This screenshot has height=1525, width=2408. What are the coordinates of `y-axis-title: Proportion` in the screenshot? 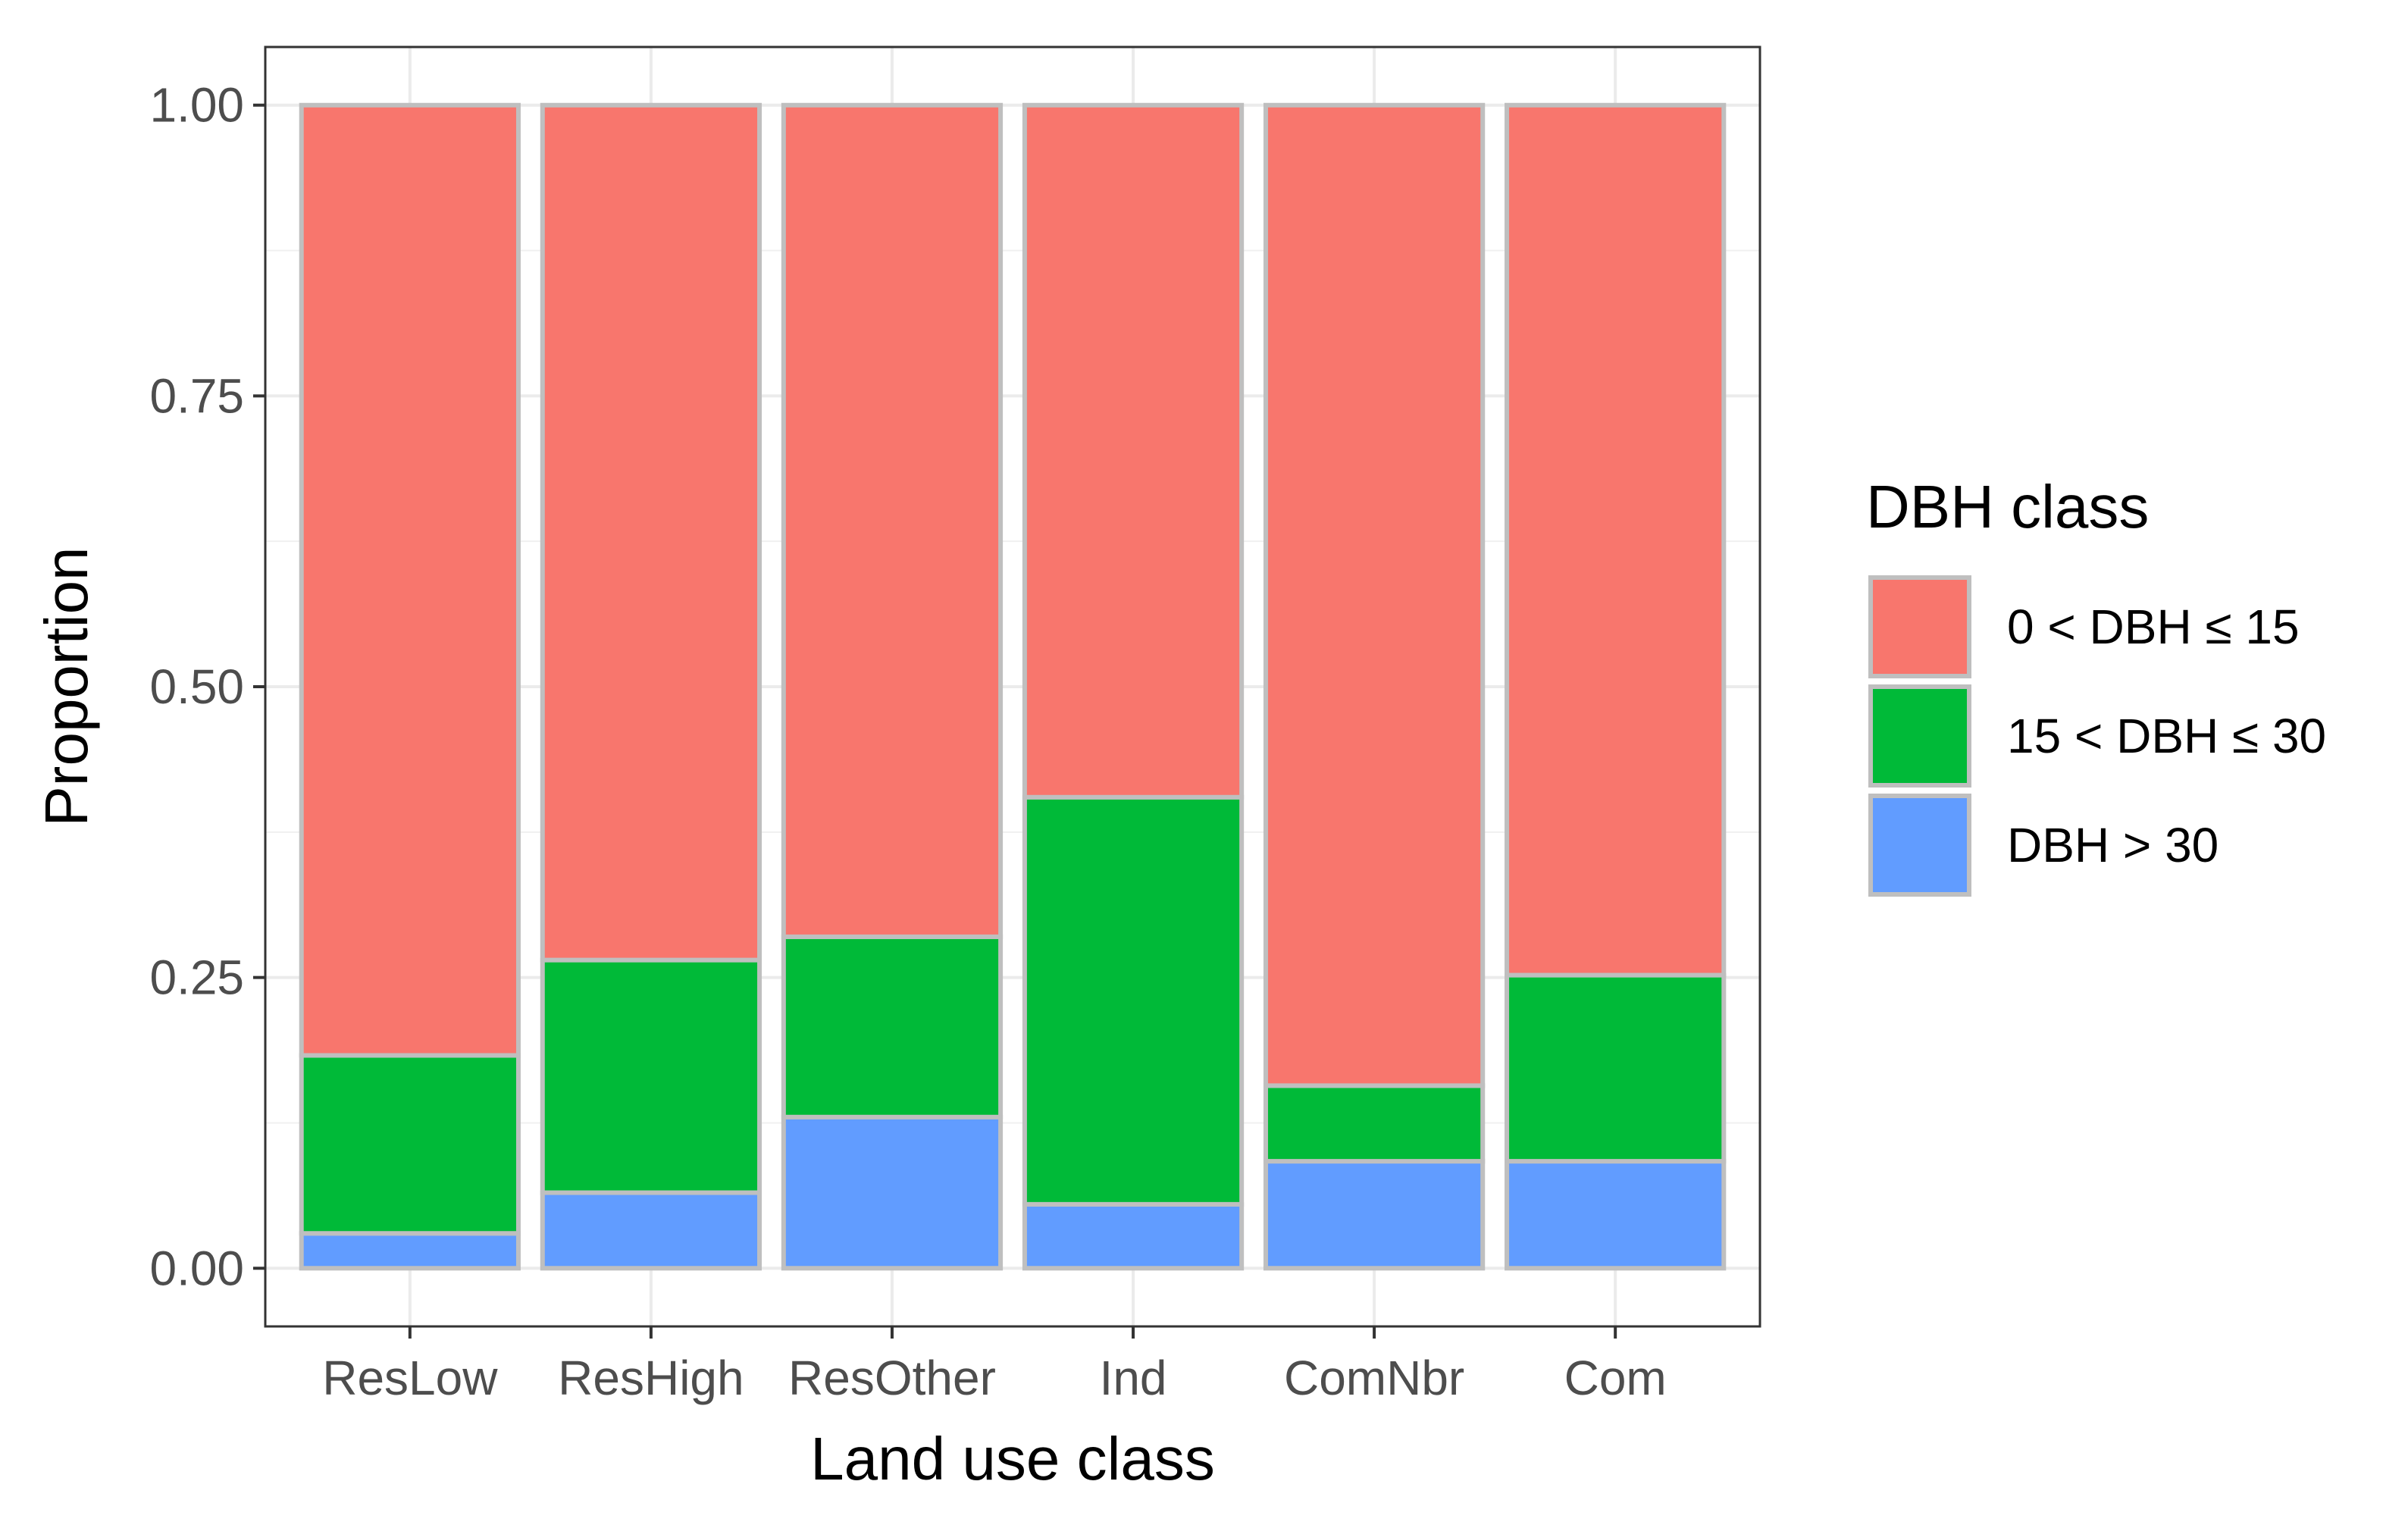 It's located at (66, 686).